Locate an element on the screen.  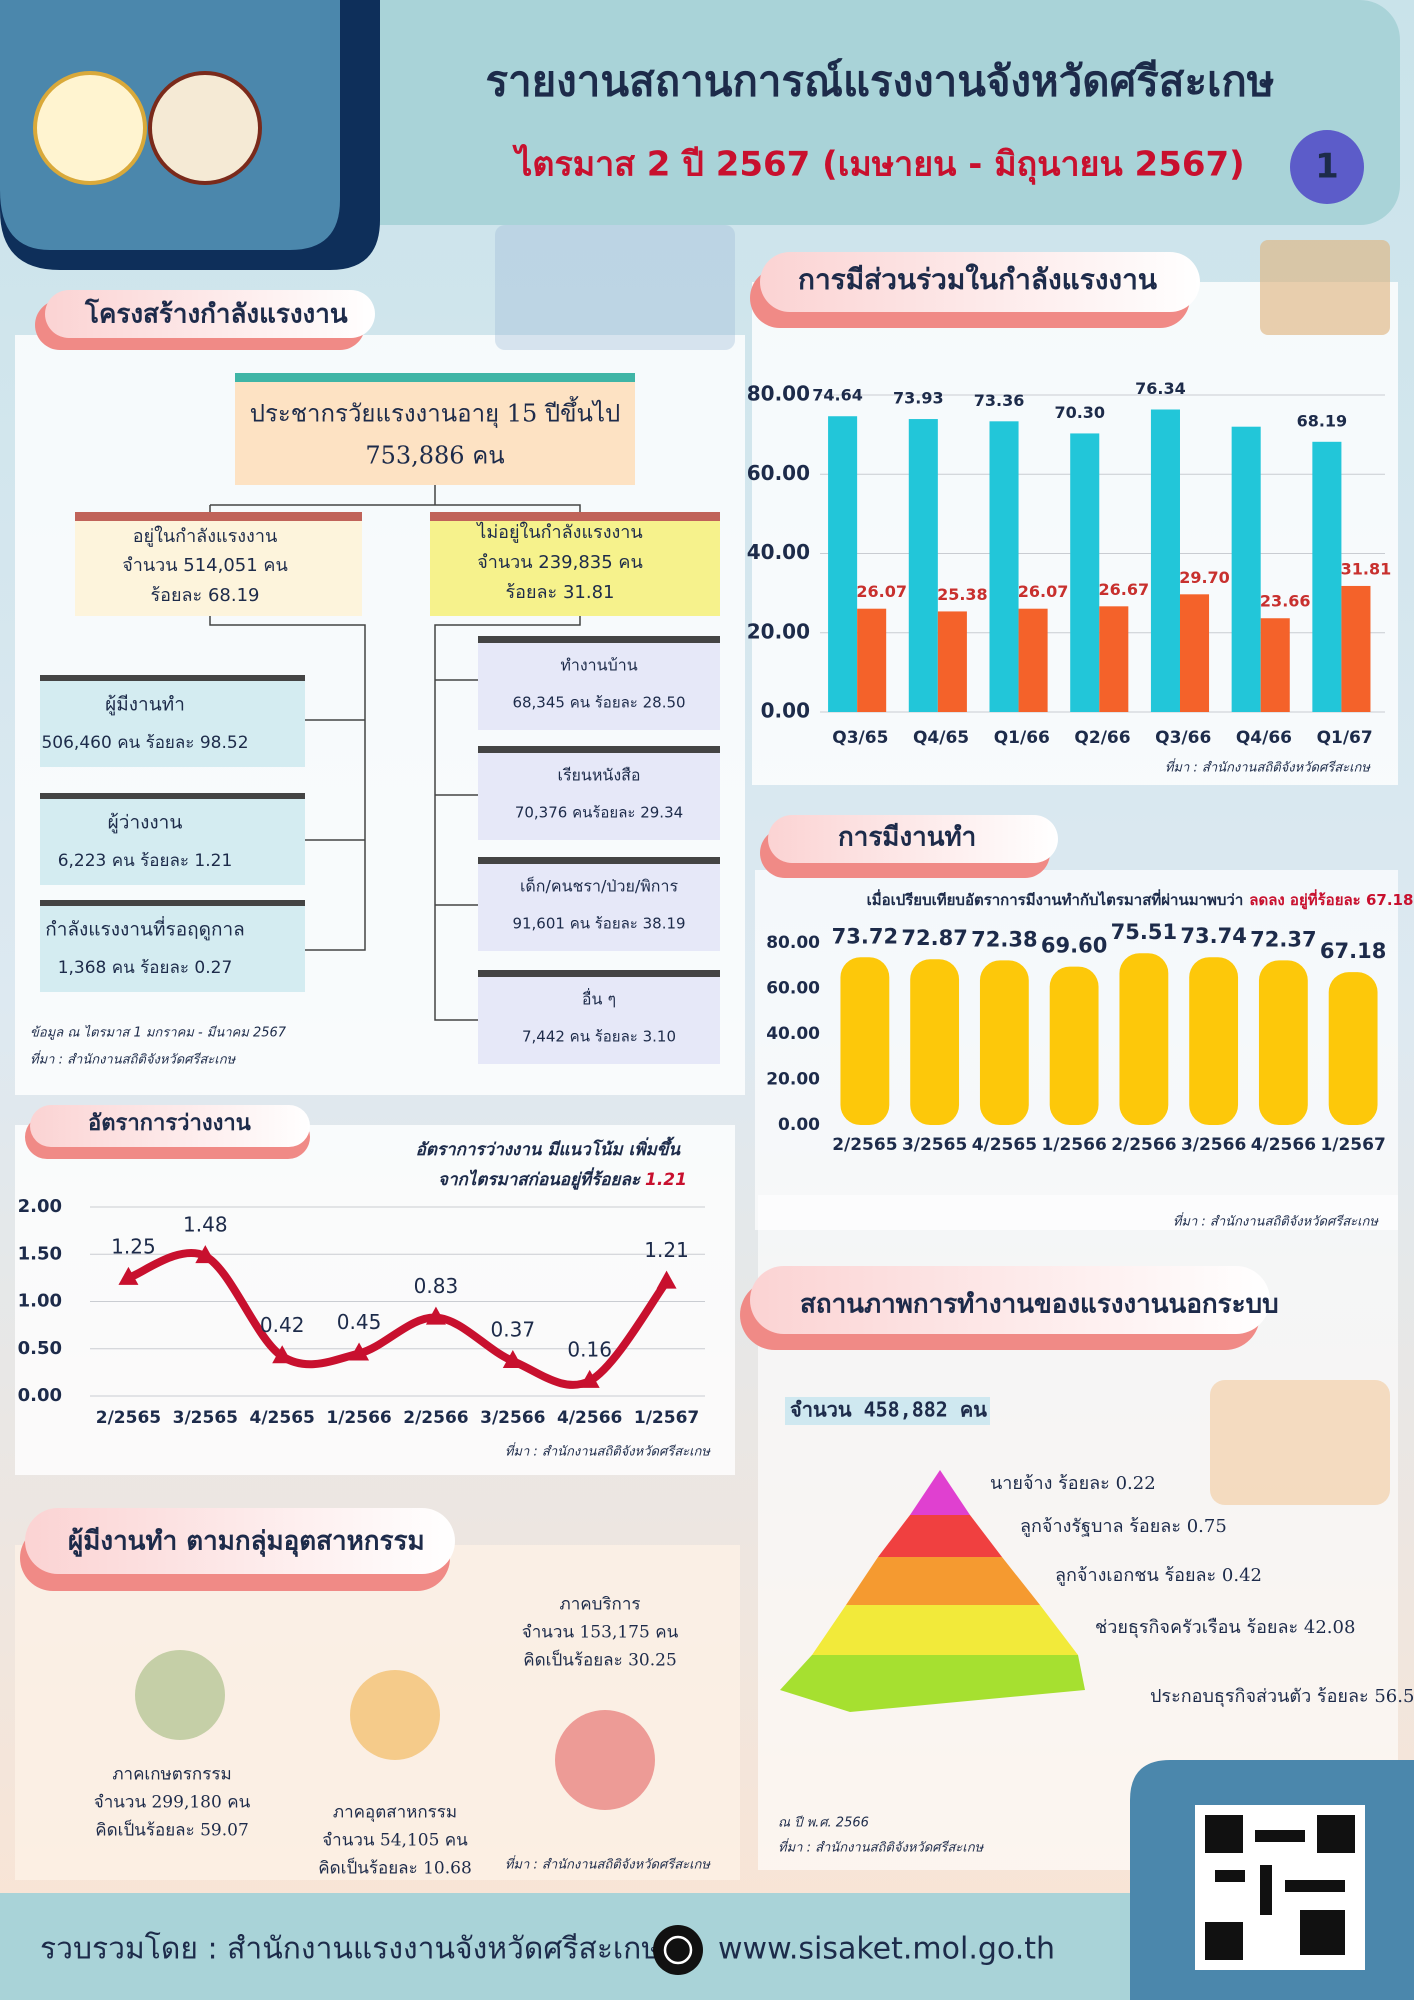
value-label: 0.45 is located at coordinates (359, 1322).